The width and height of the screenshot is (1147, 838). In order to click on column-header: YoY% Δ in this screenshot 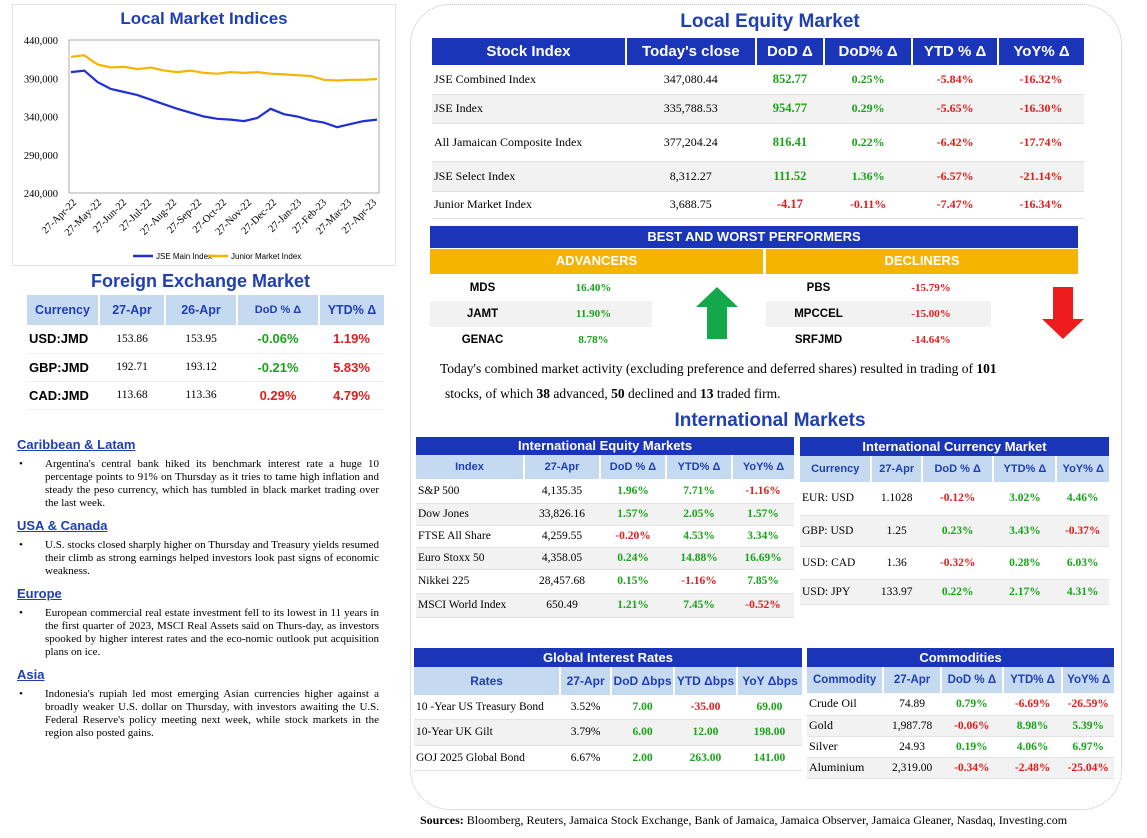, I will do `click(1087, 680)`.